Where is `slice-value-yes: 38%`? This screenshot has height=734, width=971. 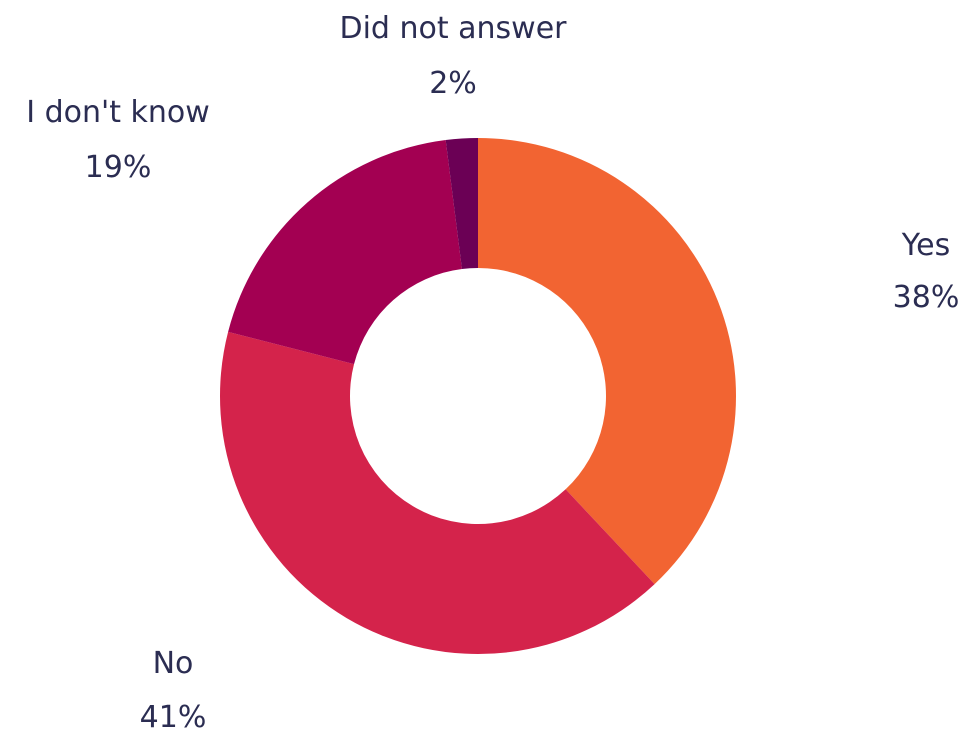
slice-value-yes: 38% is located at coordinates (926, 297).